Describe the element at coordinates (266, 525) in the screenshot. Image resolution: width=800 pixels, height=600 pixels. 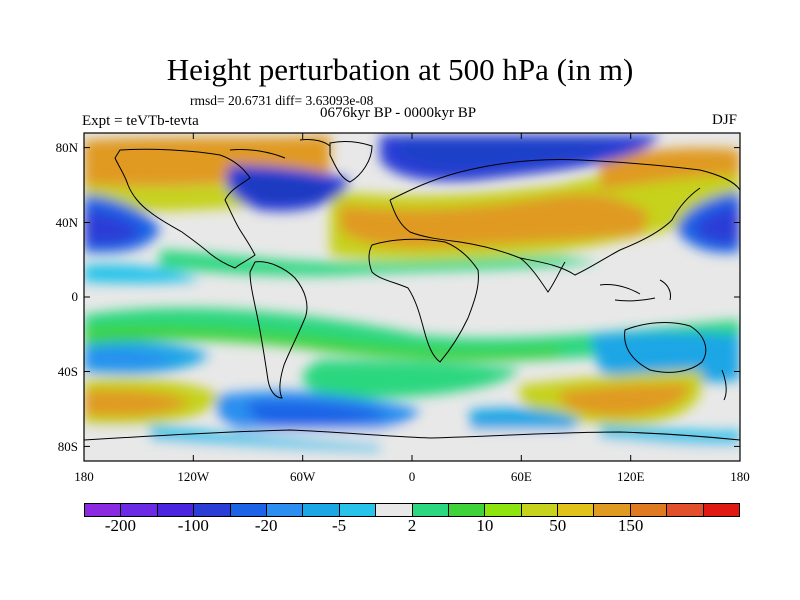
I see `colorbar-label-2: -20` at that location.